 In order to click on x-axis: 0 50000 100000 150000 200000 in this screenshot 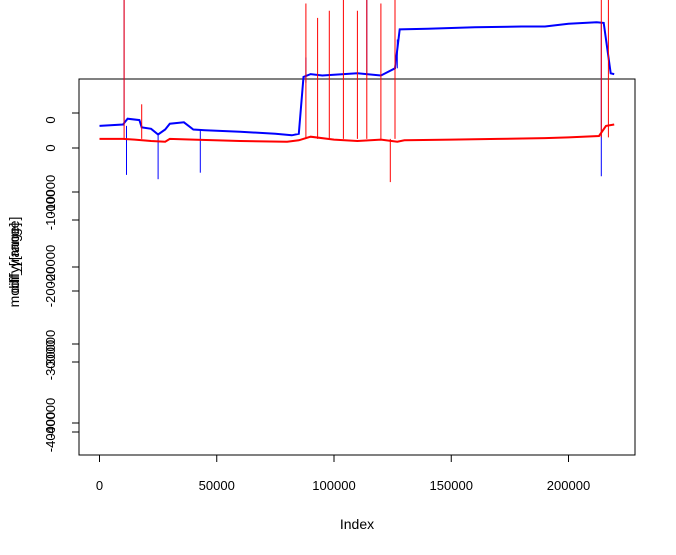, I will do `click(343, 473)`.